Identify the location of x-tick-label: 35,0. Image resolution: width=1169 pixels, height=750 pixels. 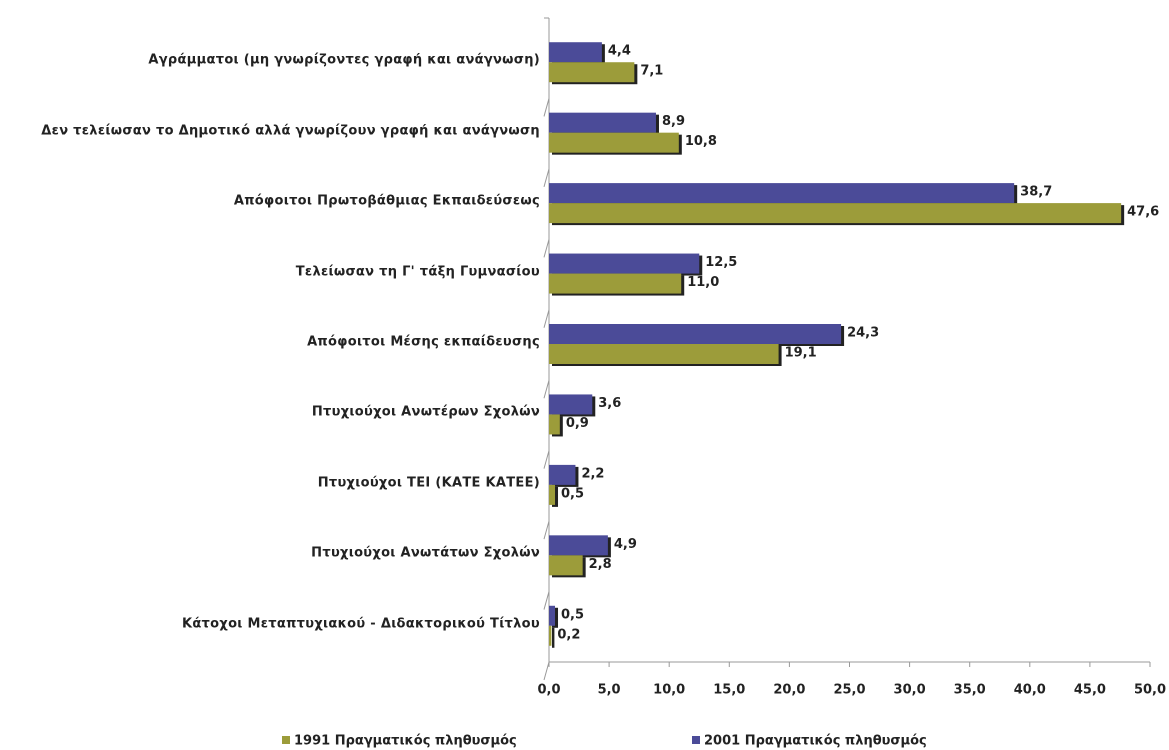
(970, 690).